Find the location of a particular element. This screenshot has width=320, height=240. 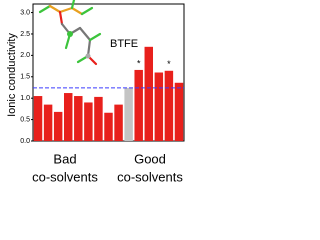

y-tick-label: 3.0 is located at coordinates (25, 12).